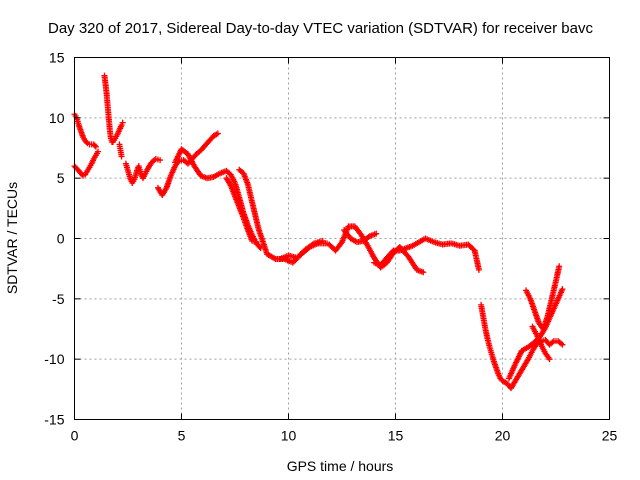  I want to click on y-tick-label: -5, so click(58, 299).